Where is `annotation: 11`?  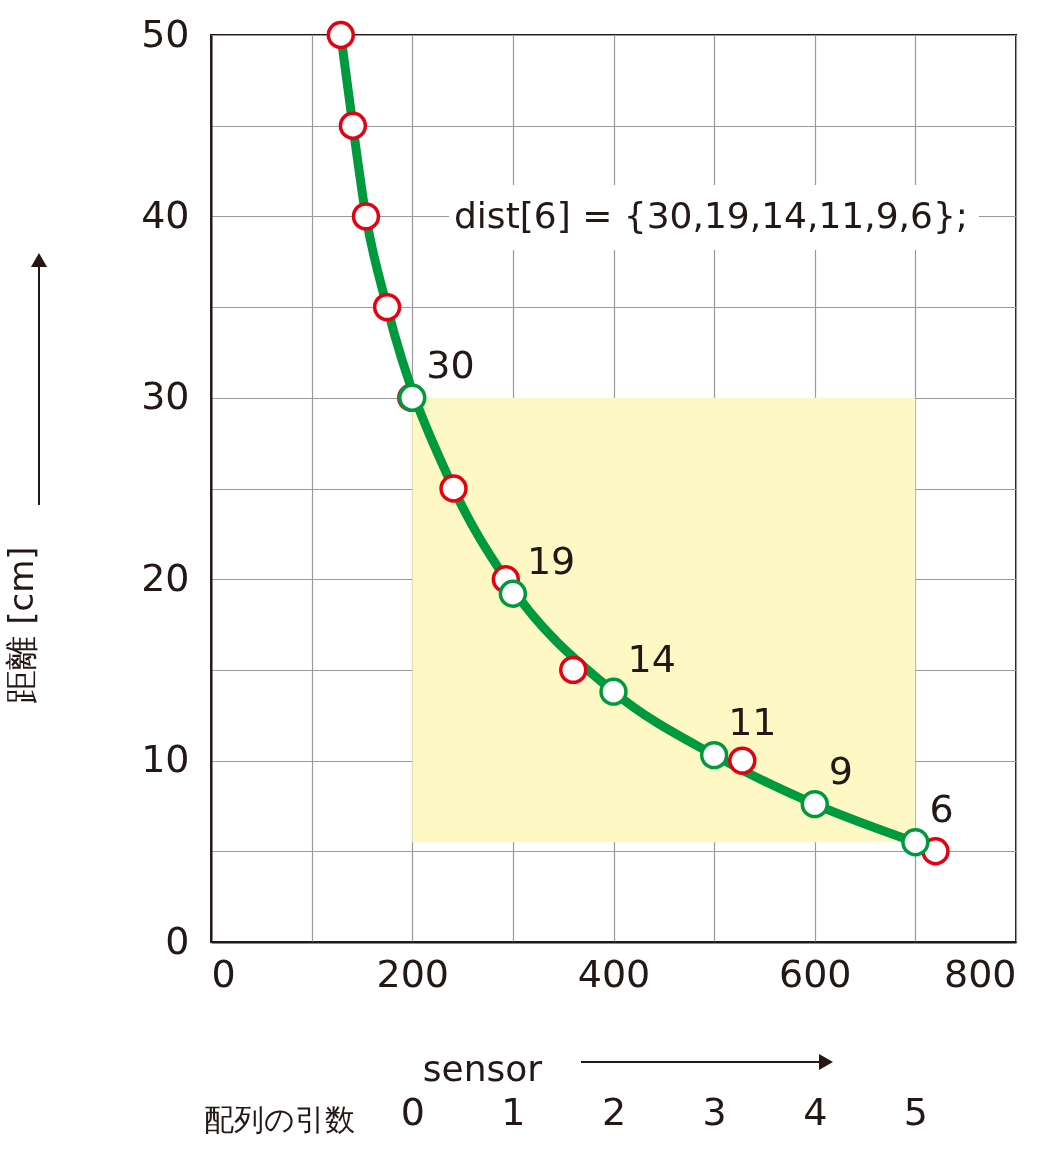 annotation: 11 is located at coordinates (752, 722).